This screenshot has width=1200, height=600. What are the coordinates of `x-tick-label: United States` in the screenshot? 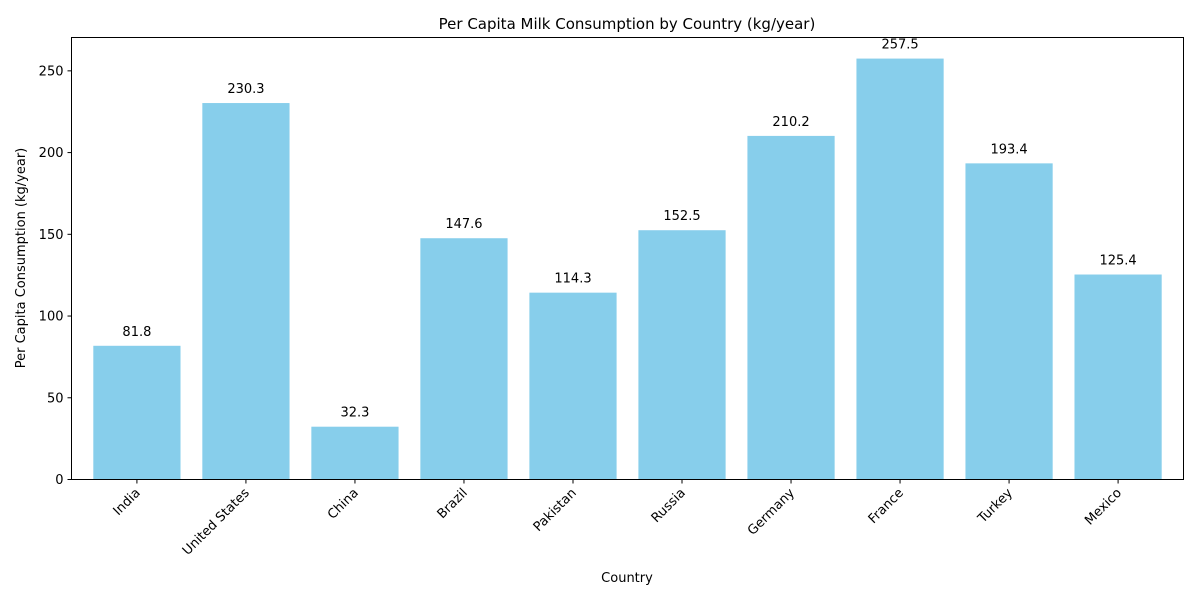 It's located at (216, 522).